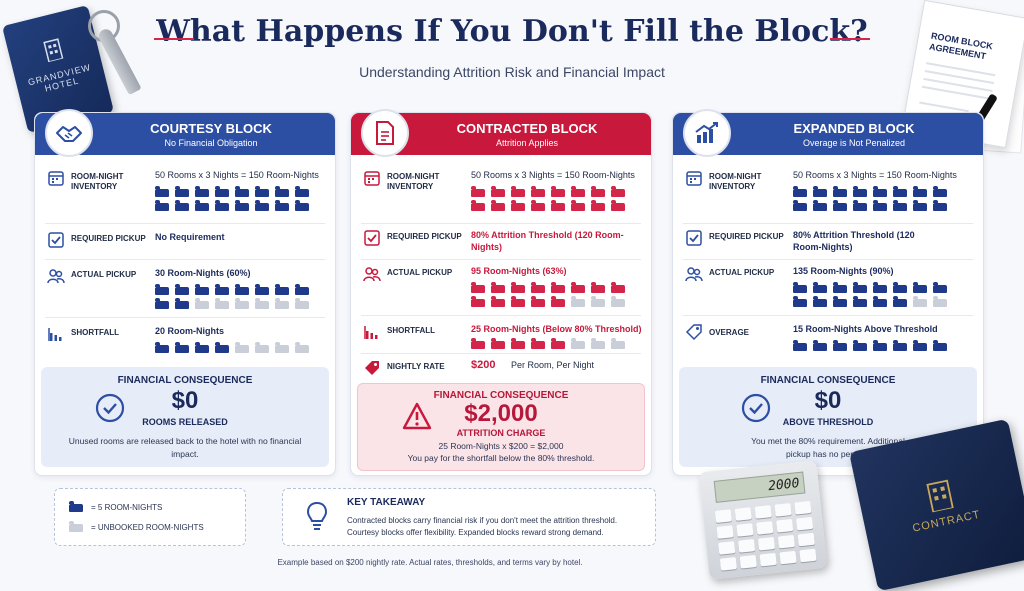 Image resolution: width=1024 pixels, height=591 pixels. I want to click on shortfall-beds, so click(232, 347).